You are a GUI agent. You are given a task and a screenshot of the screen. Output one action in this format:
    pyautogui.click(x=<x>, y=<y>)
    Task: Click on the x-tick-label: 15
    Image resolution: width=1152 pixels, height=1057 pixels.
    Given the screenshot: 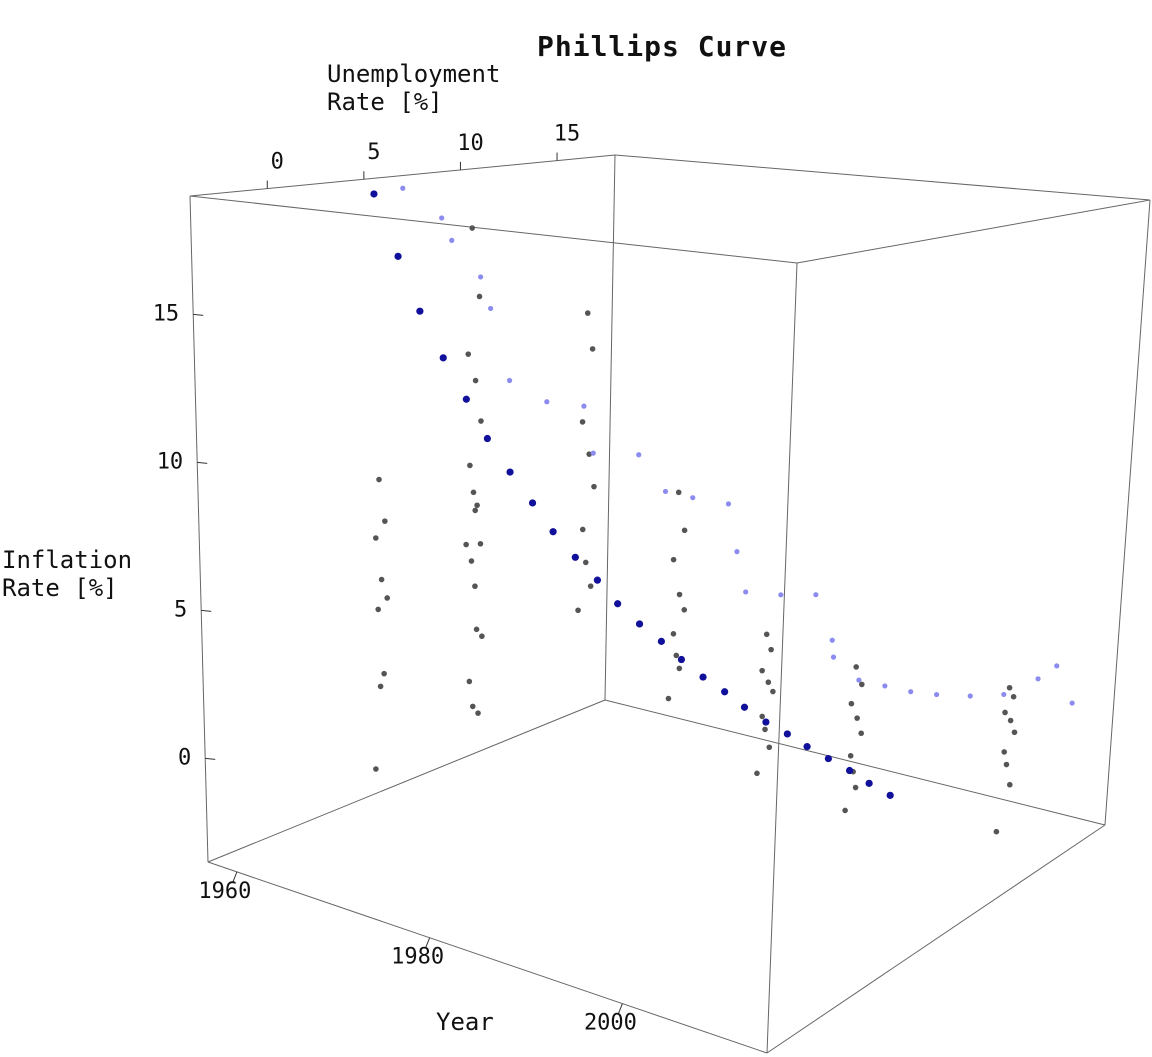 What is the action you would take?
    pyautogui.click(x=567, y=134)
    